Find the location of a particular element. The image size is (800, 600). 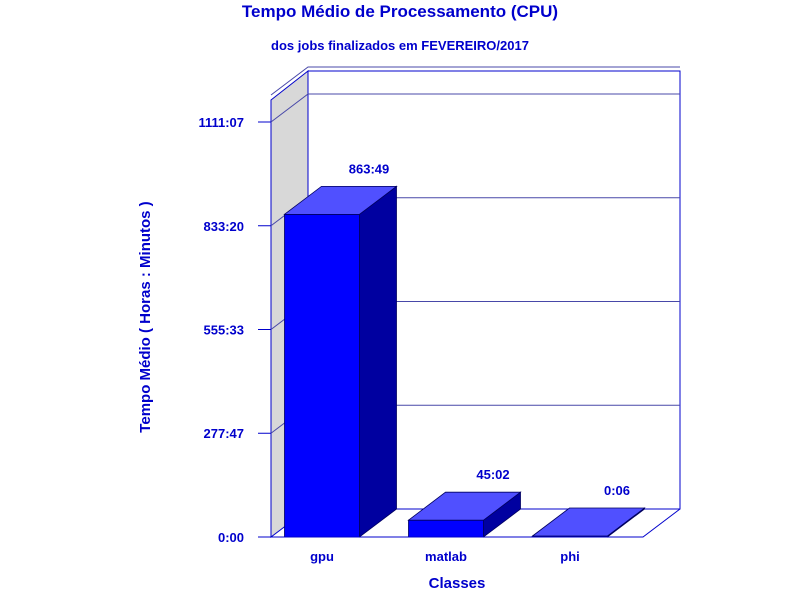

x-axis-ticks: gpu matlab phi is located at coordinates (445, 556).